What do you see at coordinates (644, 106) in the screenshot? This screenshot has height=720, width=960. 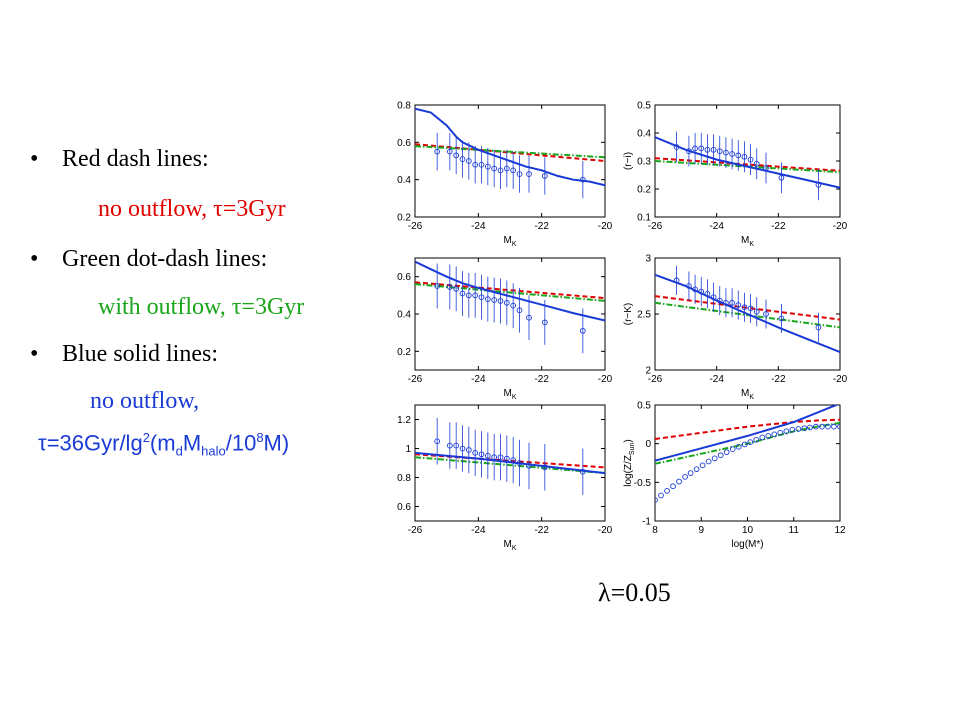 I see `y-tick-label: 0.5` at bounding box center [644, 106].